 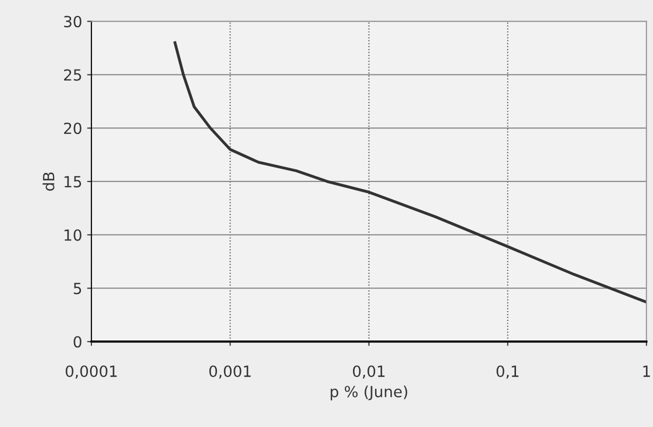 I want to click on x-tick-label: 0,0001, so click(x=91, y=372).